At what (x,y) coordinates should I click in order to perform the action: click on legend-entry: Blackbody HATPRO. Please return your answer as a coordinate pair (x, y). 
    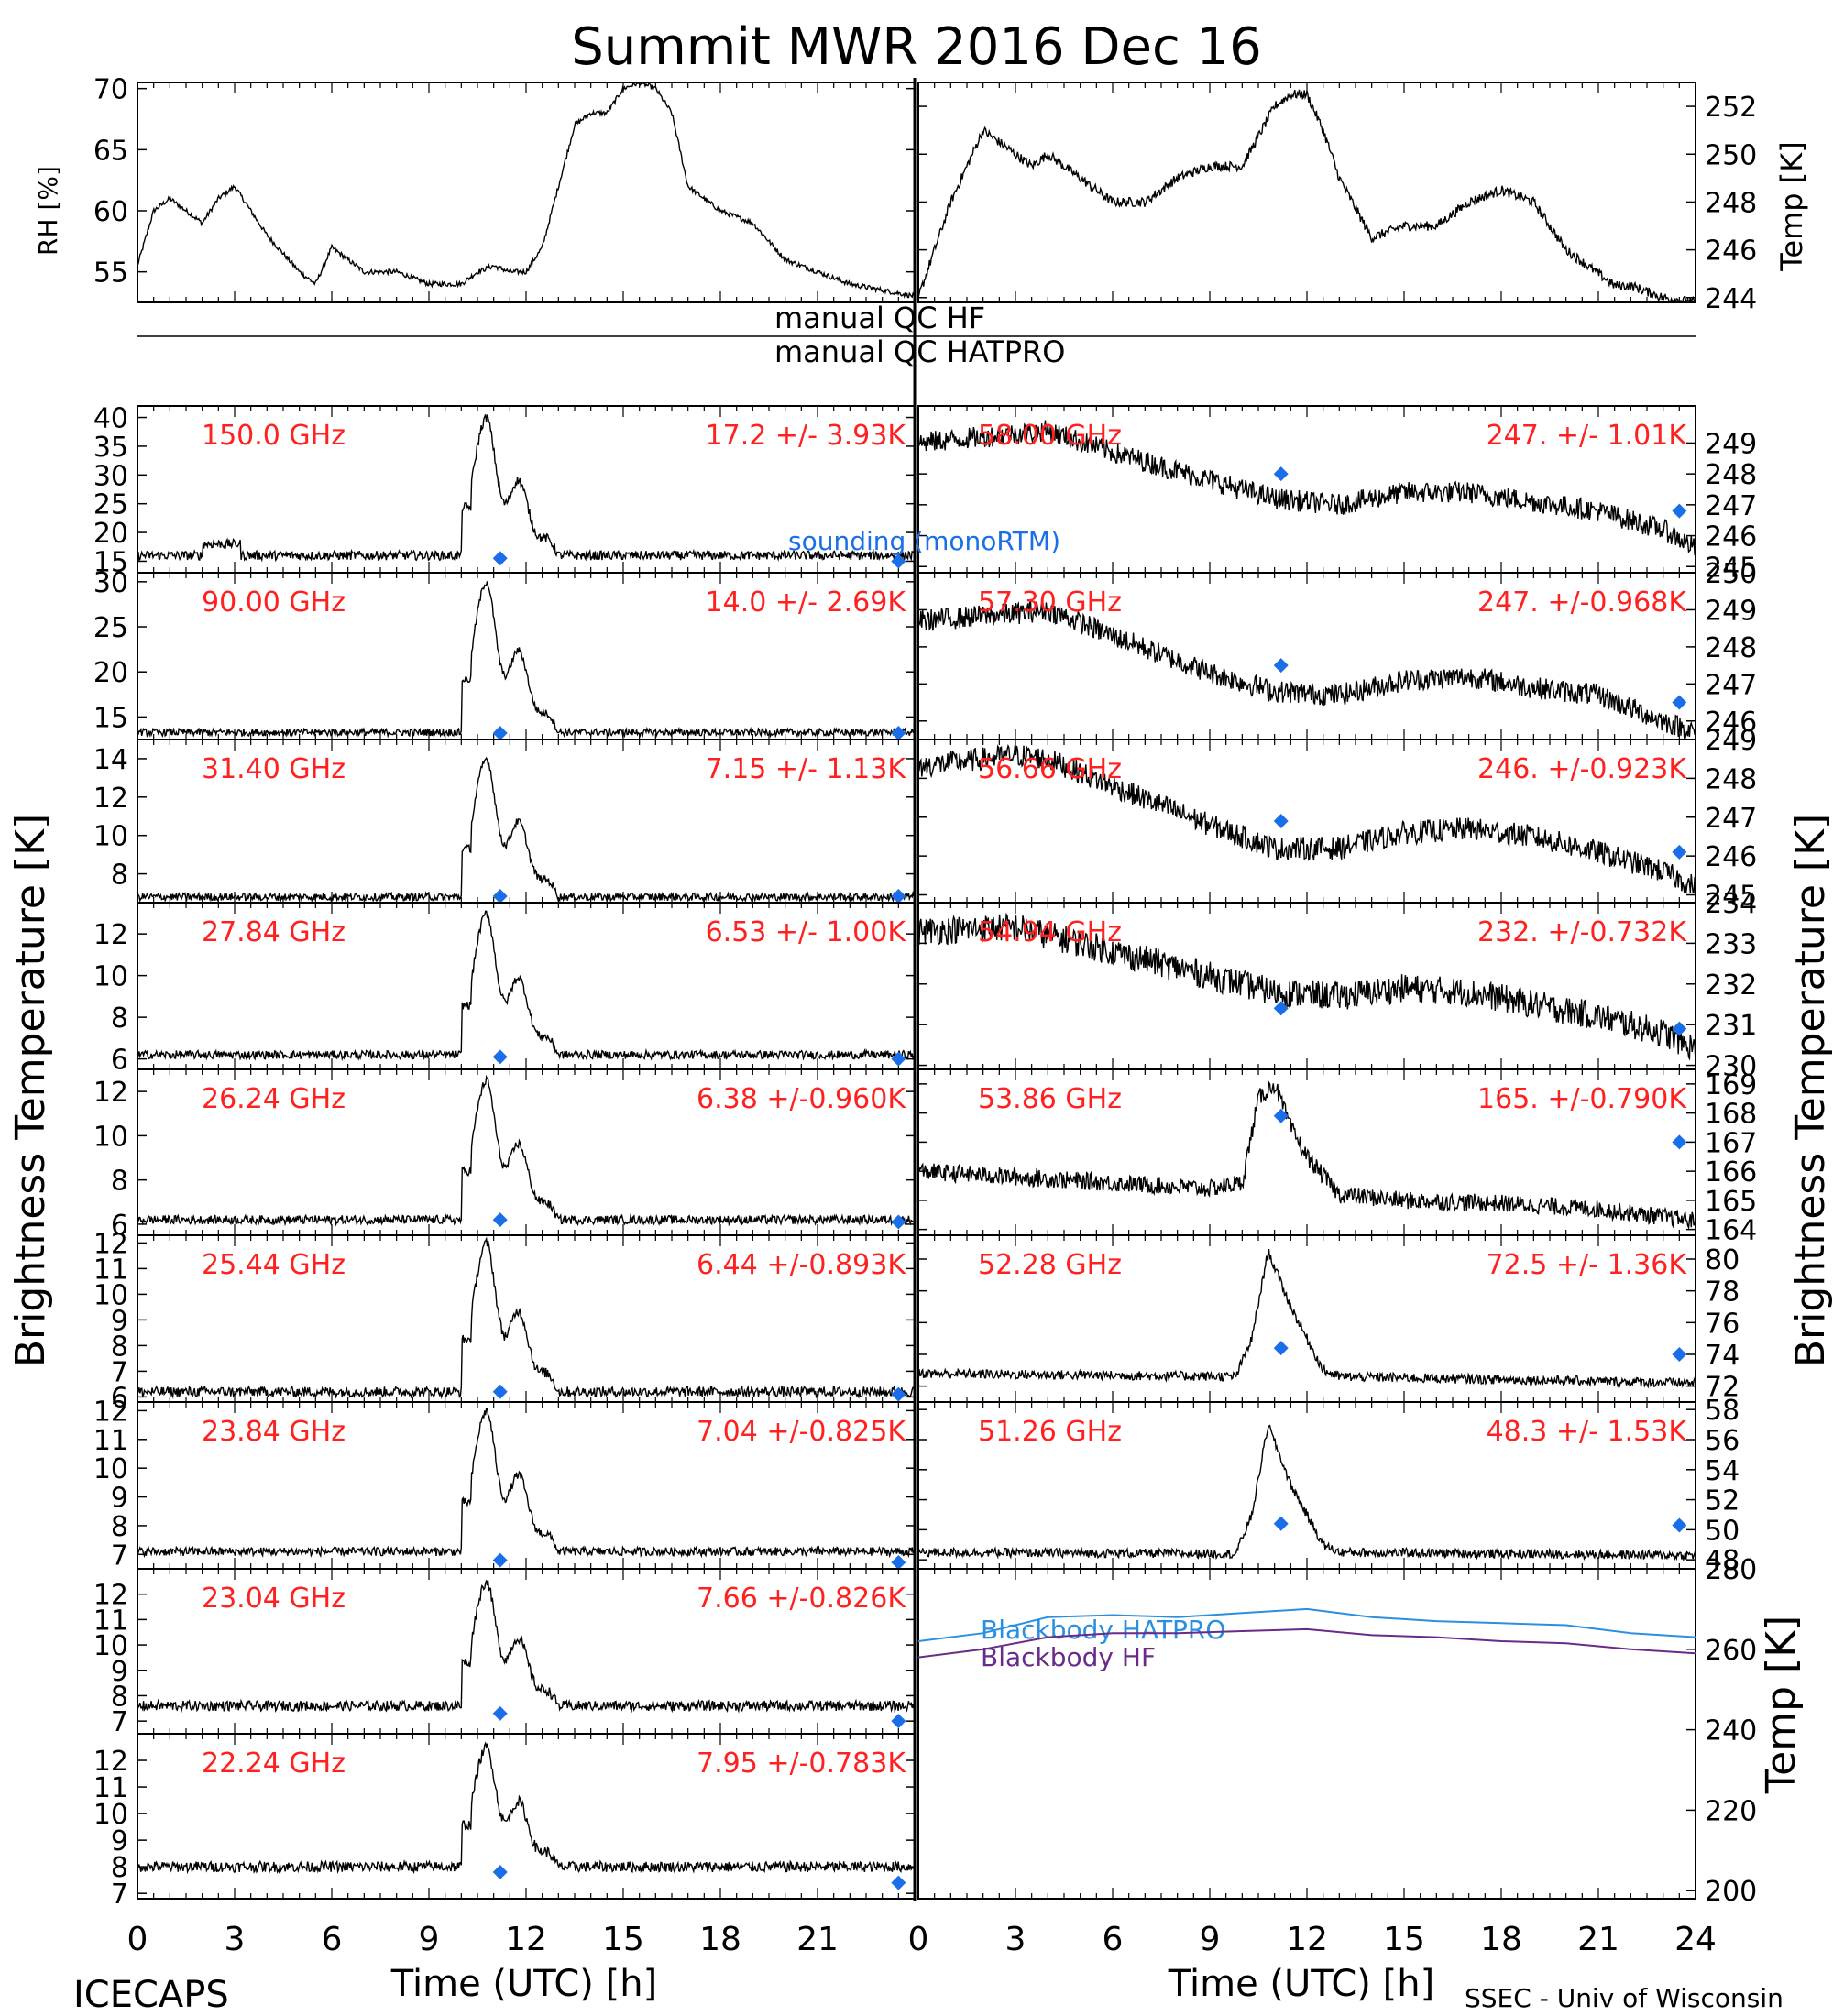
    Looking at the image, I should click on (1103, 1630).